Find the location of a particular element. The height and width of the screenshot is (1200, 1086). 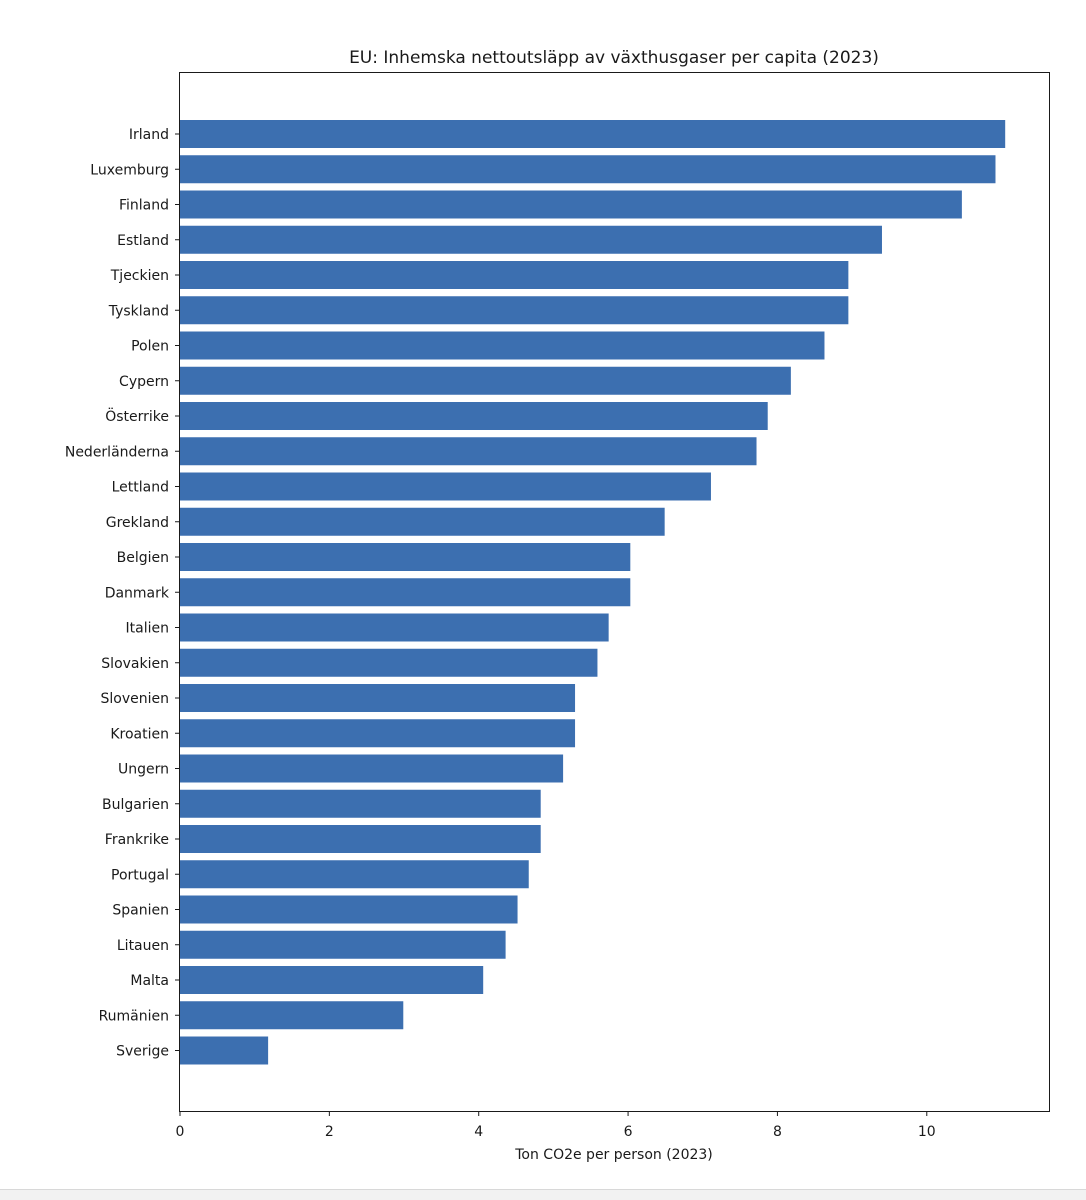

x-tick-label: 2 is located at coordinates (329, 1132).